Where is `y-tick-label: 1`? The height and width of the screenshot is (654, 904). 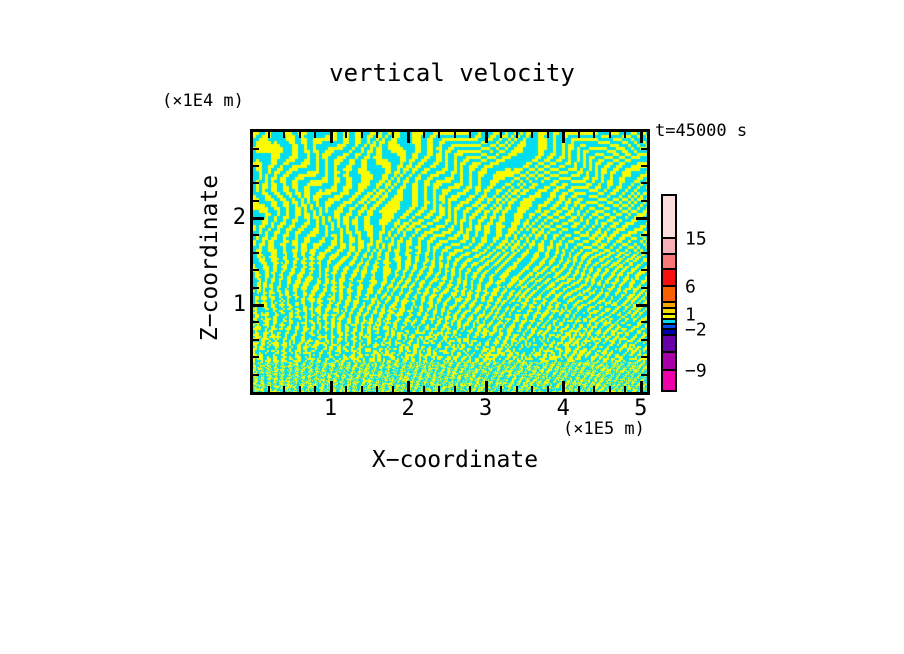 y-tick-label: 1 is located at coordinates (239, 305).